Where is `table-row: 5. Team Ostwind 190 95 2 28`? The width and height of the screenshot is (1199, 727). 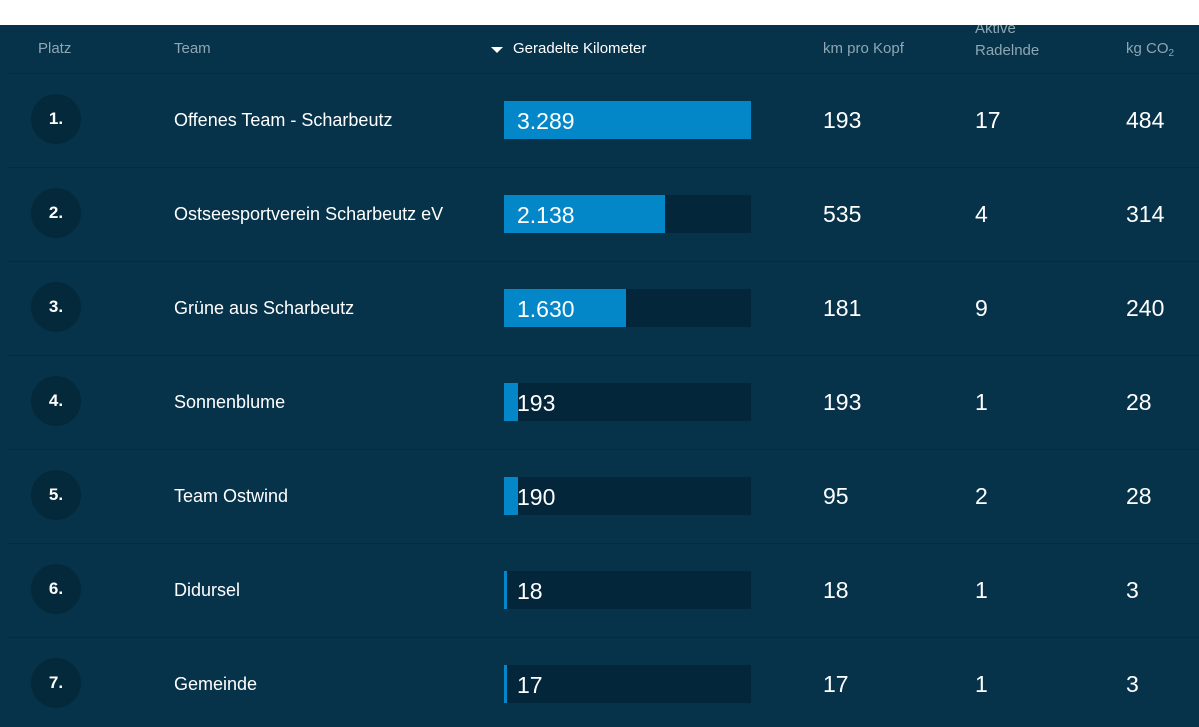 table-row: 5. Team Ostwind 190 95 2 28 is located at coordinates (599, 496).